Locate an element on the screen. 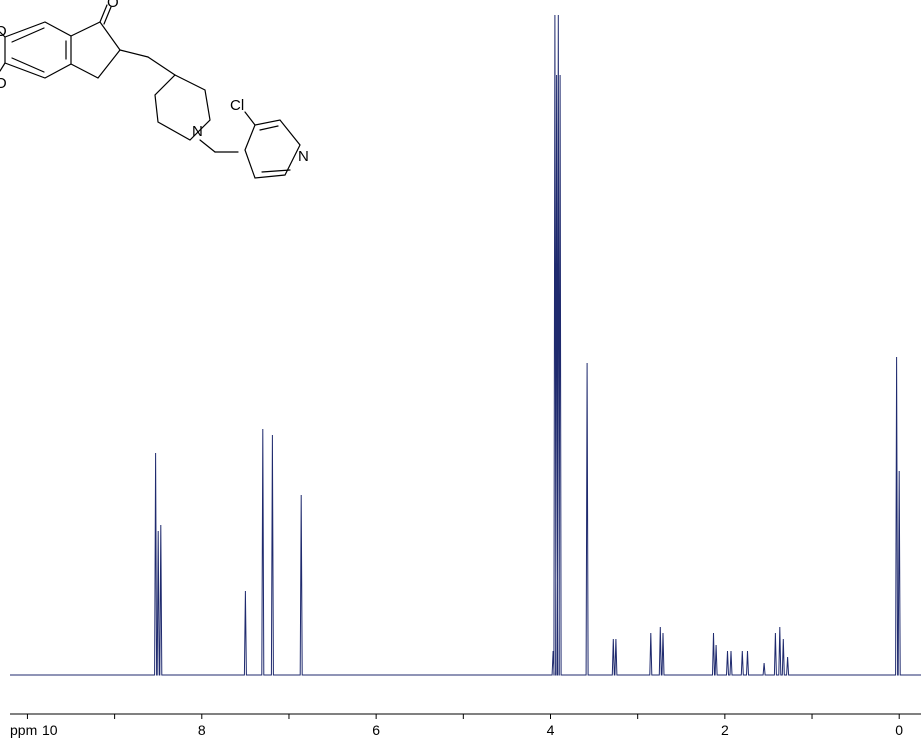 The height and width of the screenshot is (740, 921). chemical-structure: O O O N N Cl is located at coordinates (154, 89).